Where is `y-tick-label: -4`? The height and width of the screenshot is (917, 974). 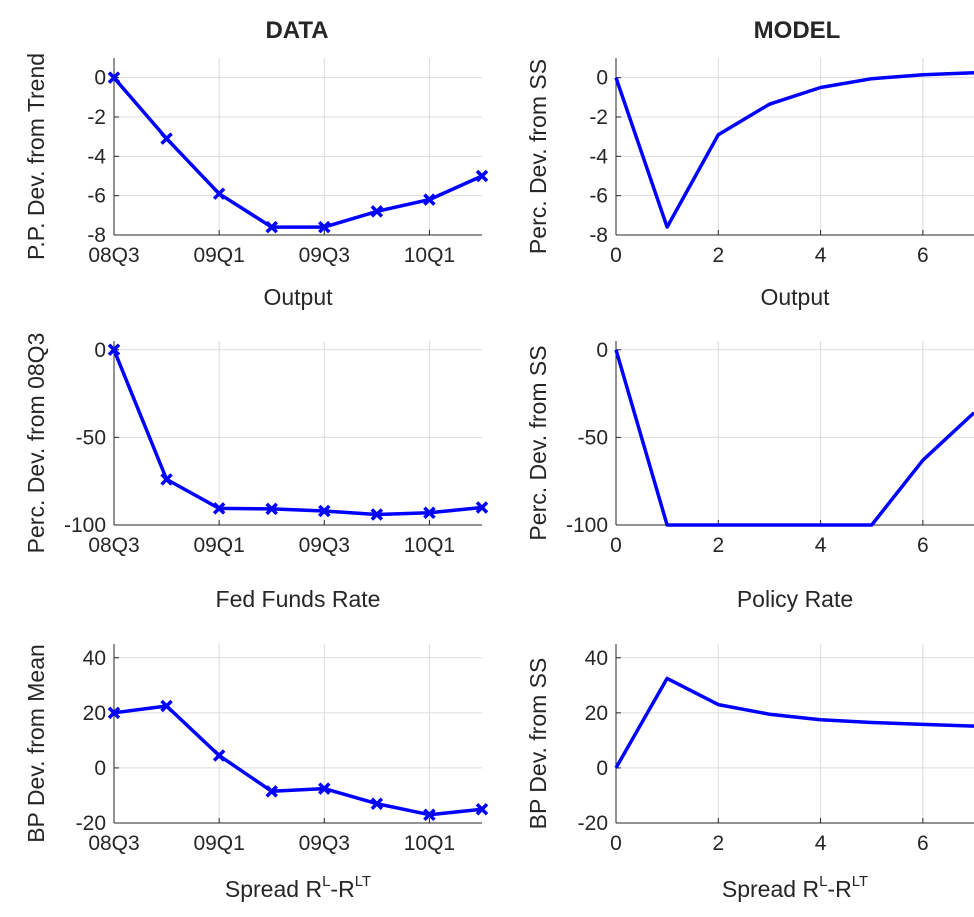
y-tick-label: -4 is located at coordinates (96, 156).